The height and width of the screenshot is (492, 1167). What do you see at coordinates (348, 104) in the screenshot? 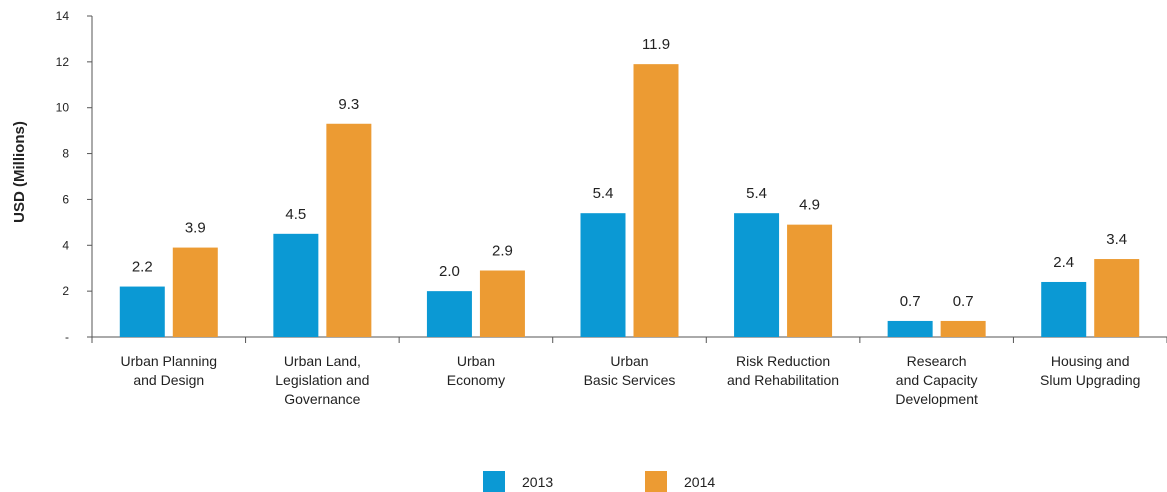
I see `data-label: 9.3` at bounding box center [348, 104].